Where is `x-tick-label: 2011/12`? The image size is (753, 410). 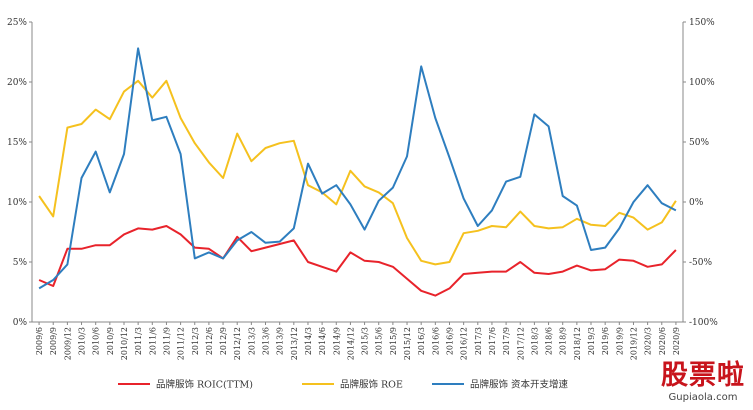 x-tick-label: 2011/12 is located at coordinates (181, 343).